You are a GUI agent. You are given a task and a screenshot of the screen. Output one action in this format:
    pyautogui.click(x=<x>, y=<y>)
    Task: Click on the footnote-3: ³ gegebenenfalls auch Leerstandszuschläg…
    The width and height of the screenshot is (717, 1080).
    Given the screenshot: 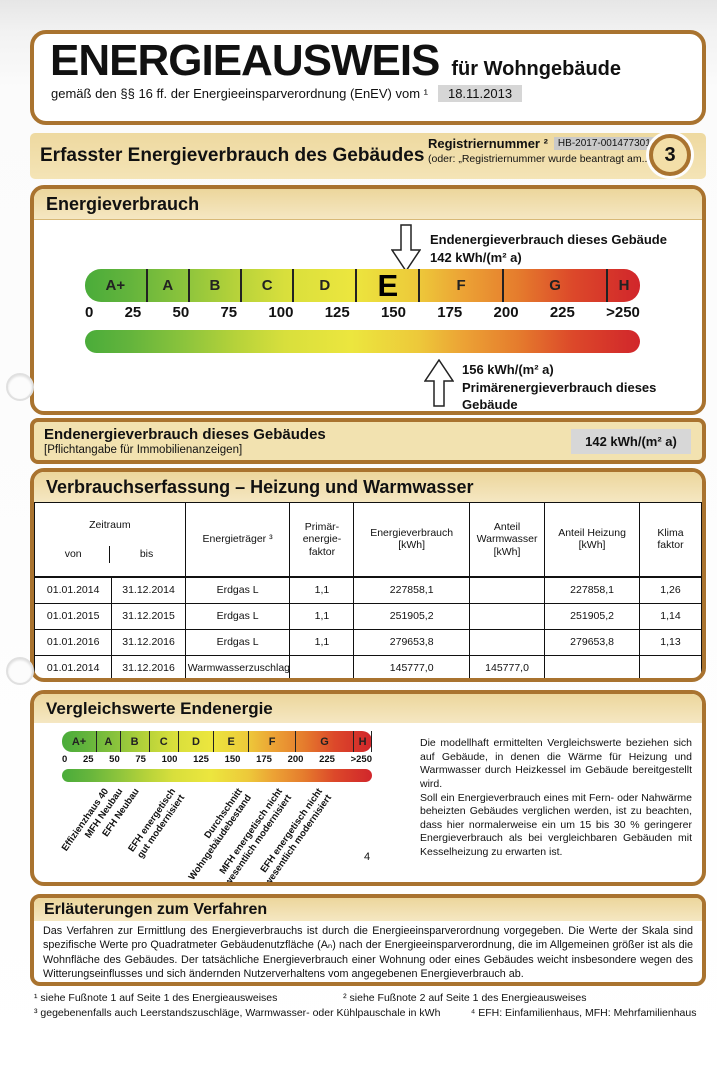 What is the action you would take?
    pyautogui.click(x=237, y=1013)
    